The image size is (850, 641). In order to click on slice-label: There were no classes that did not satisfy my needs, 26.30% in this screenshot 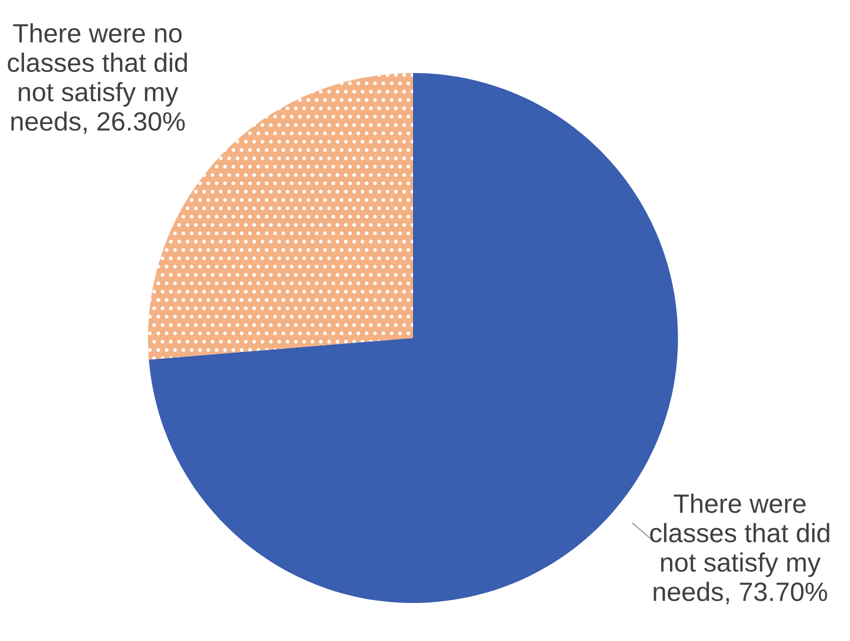, I will do `click(97, 78)`.